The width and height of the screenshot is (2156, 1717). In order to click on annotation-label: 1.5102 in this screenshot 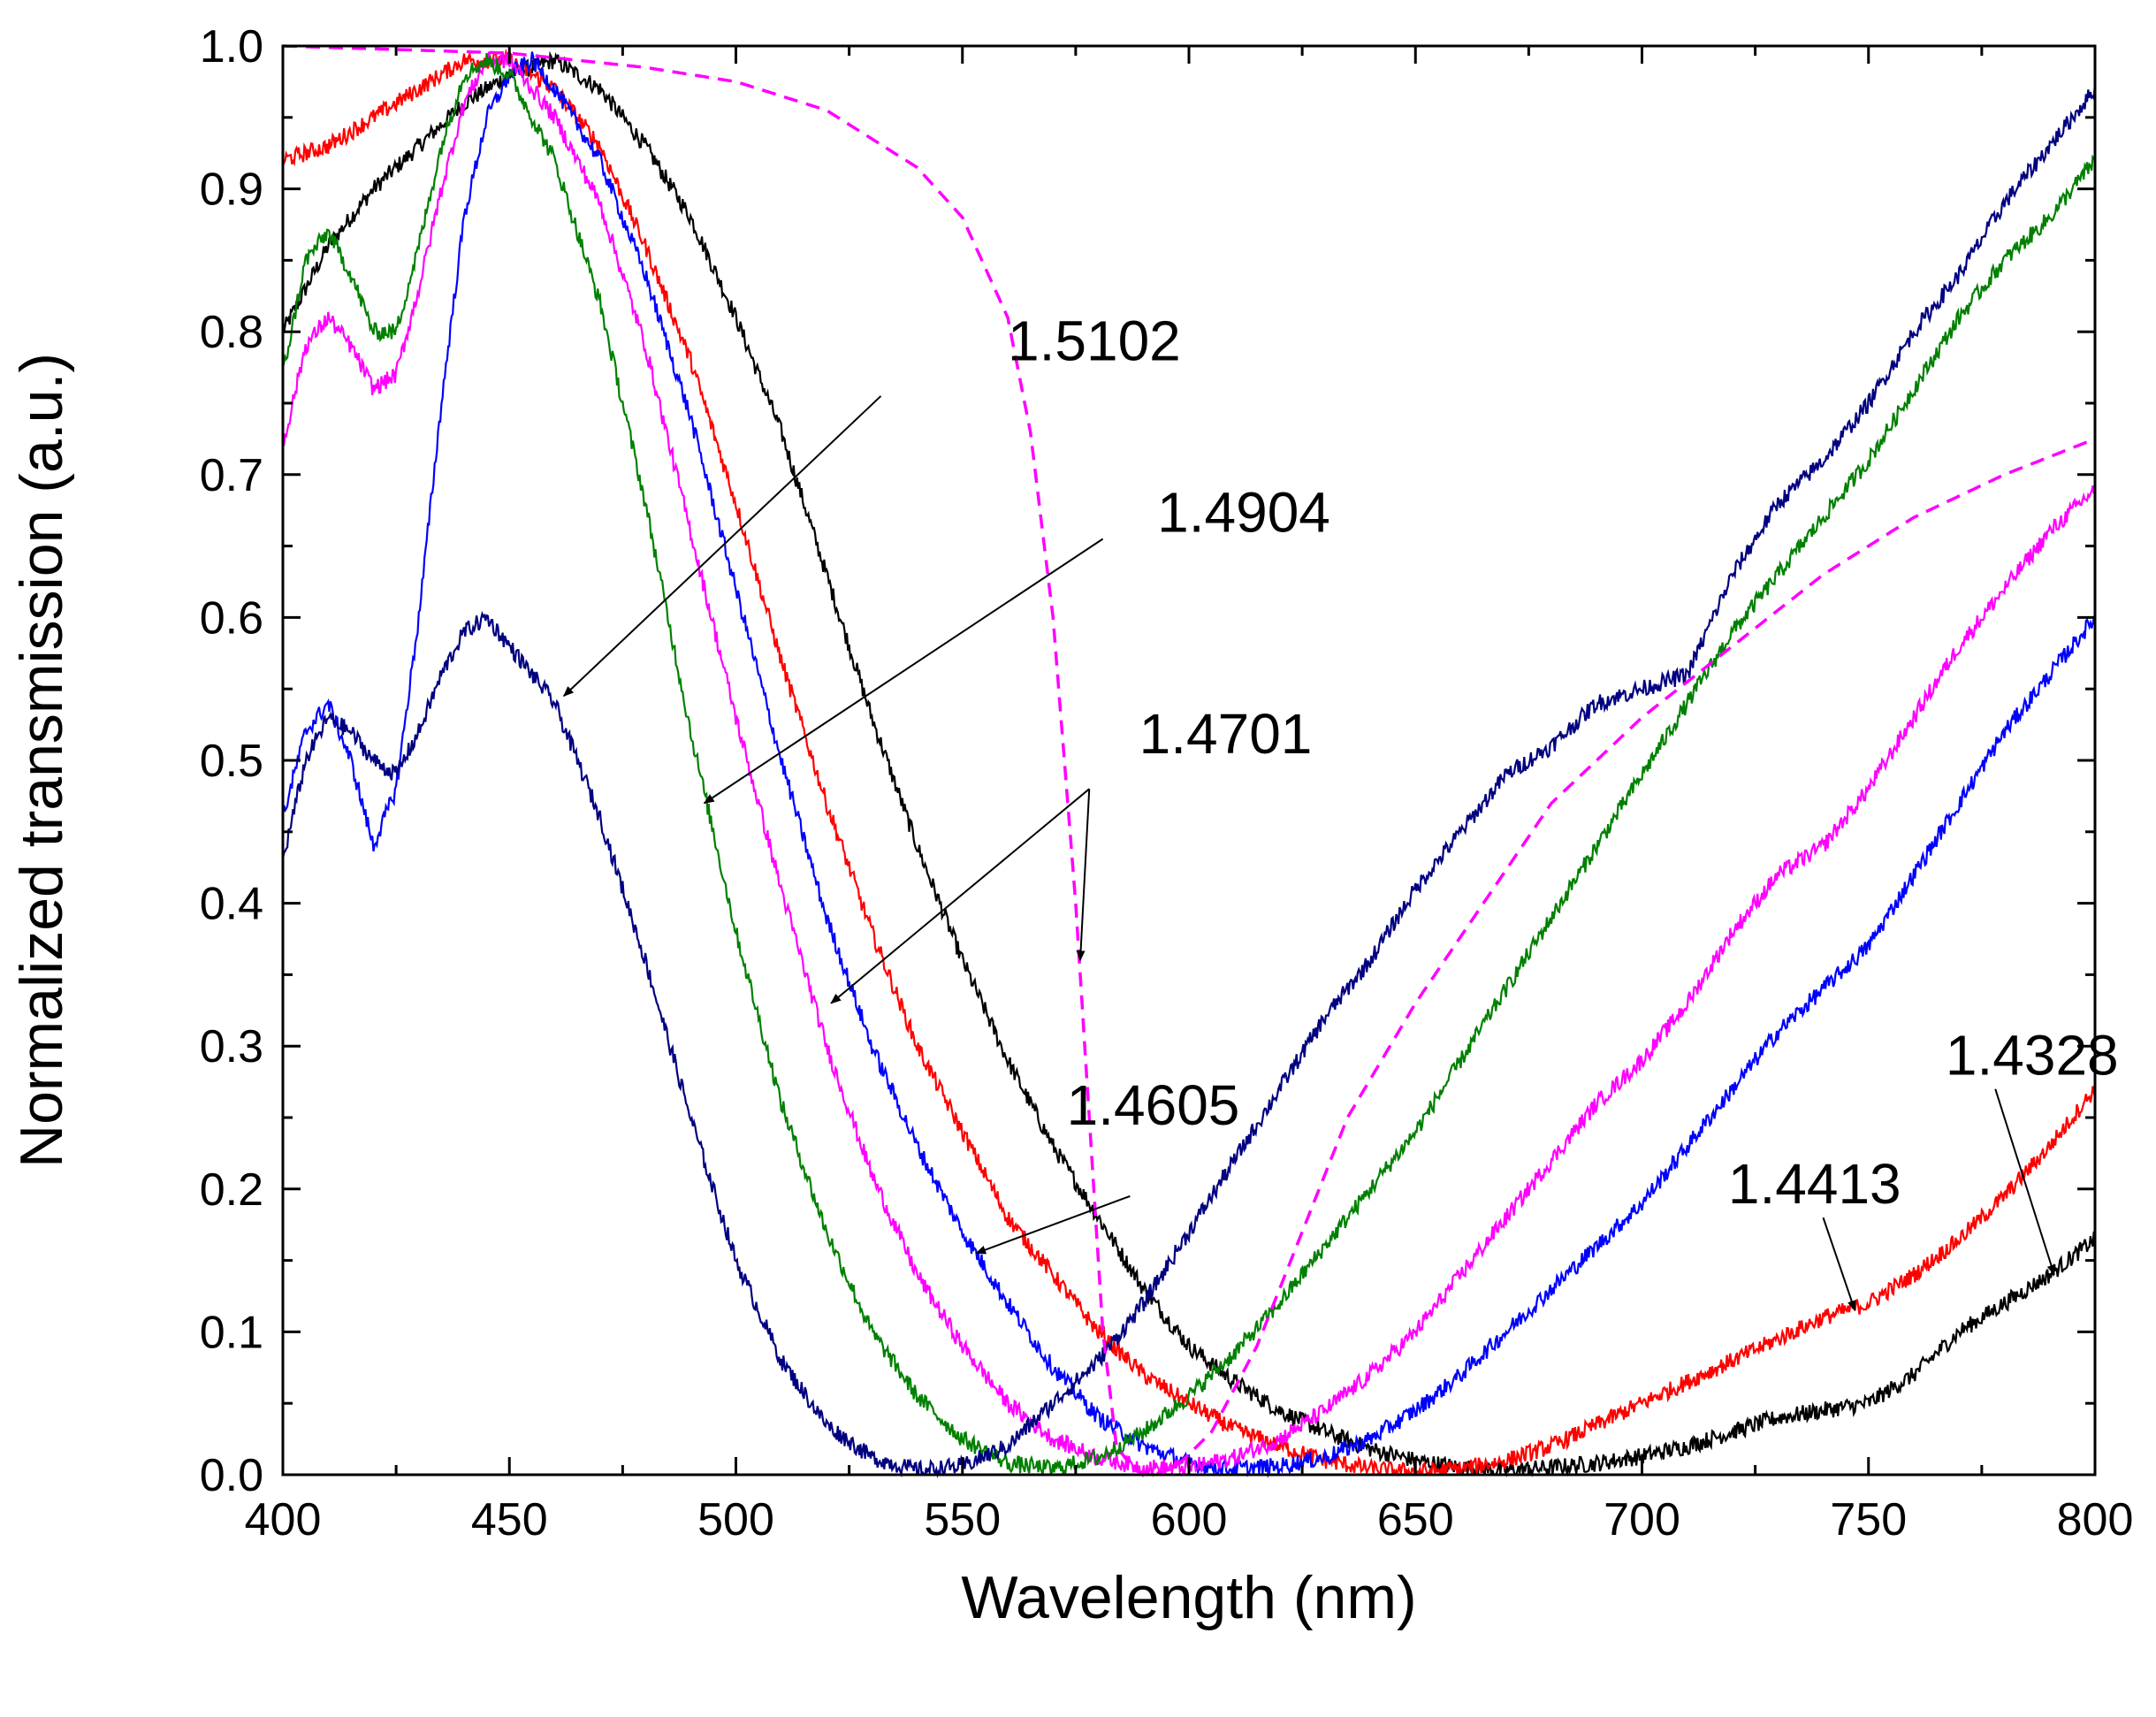, I will do `click(1094, 341)`.